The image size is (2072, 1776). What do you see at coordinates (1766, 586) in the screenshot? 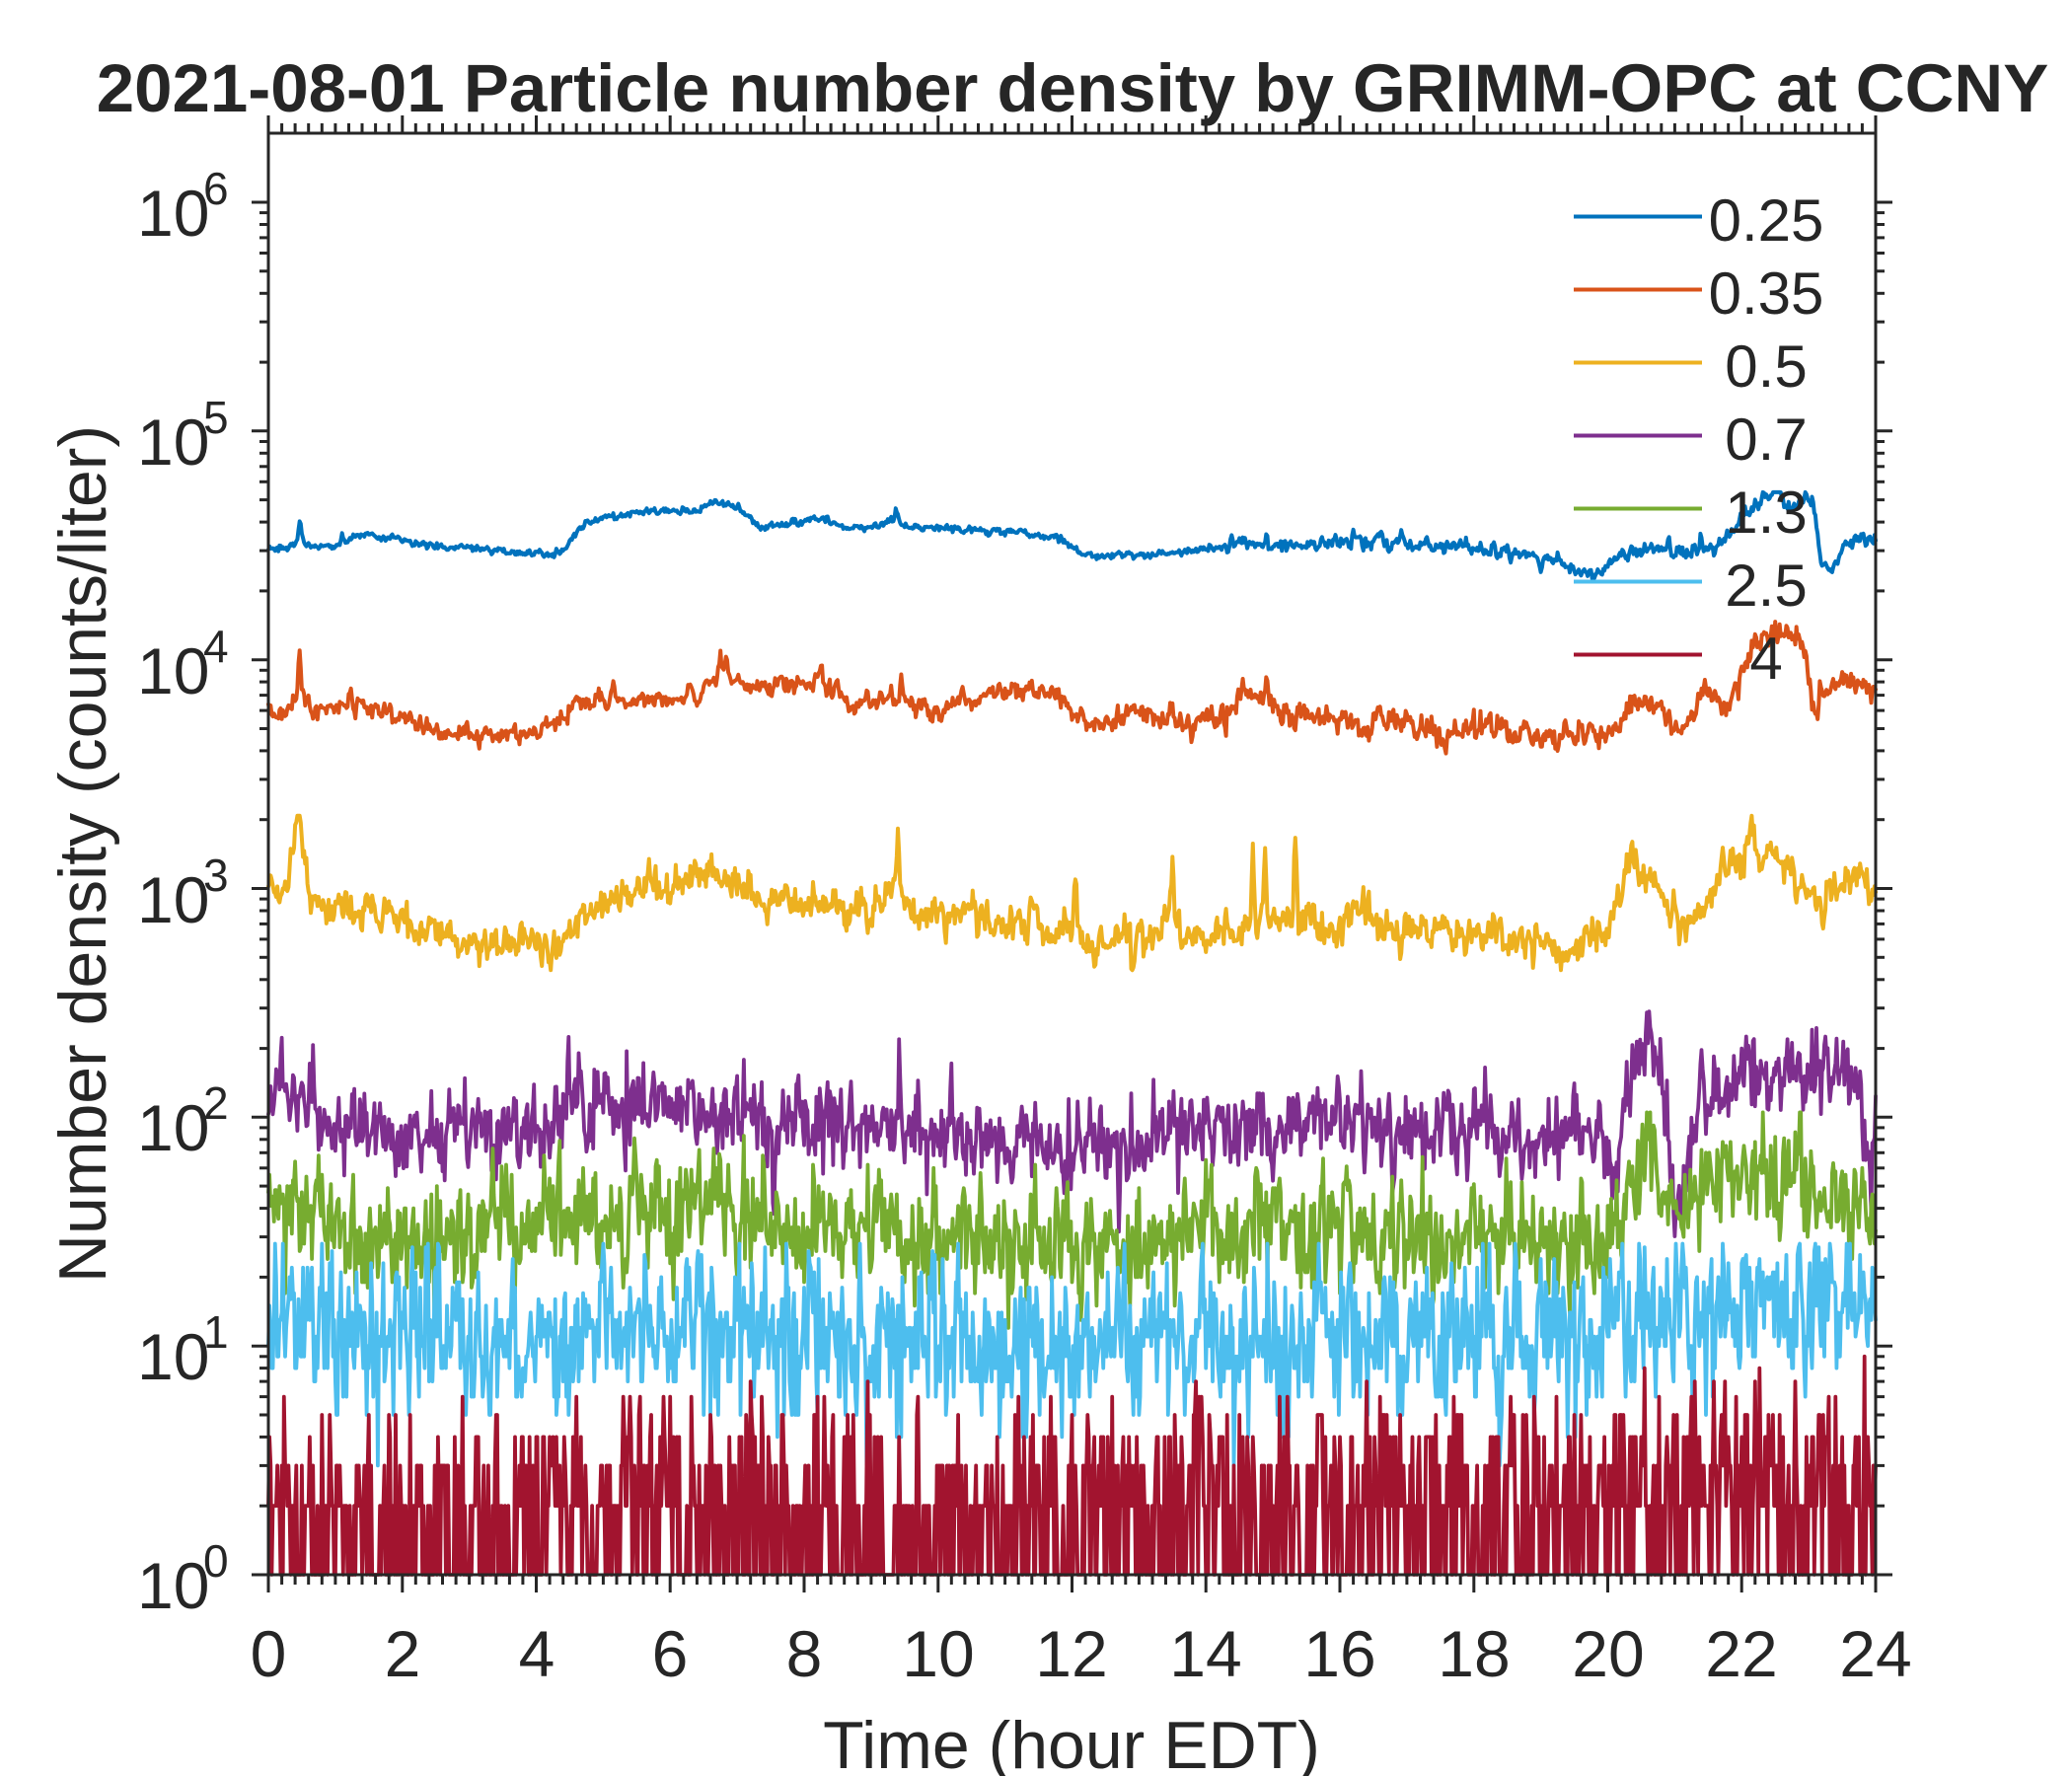
I see `svg-text: 2.5` at bounding box center [1766, 586].